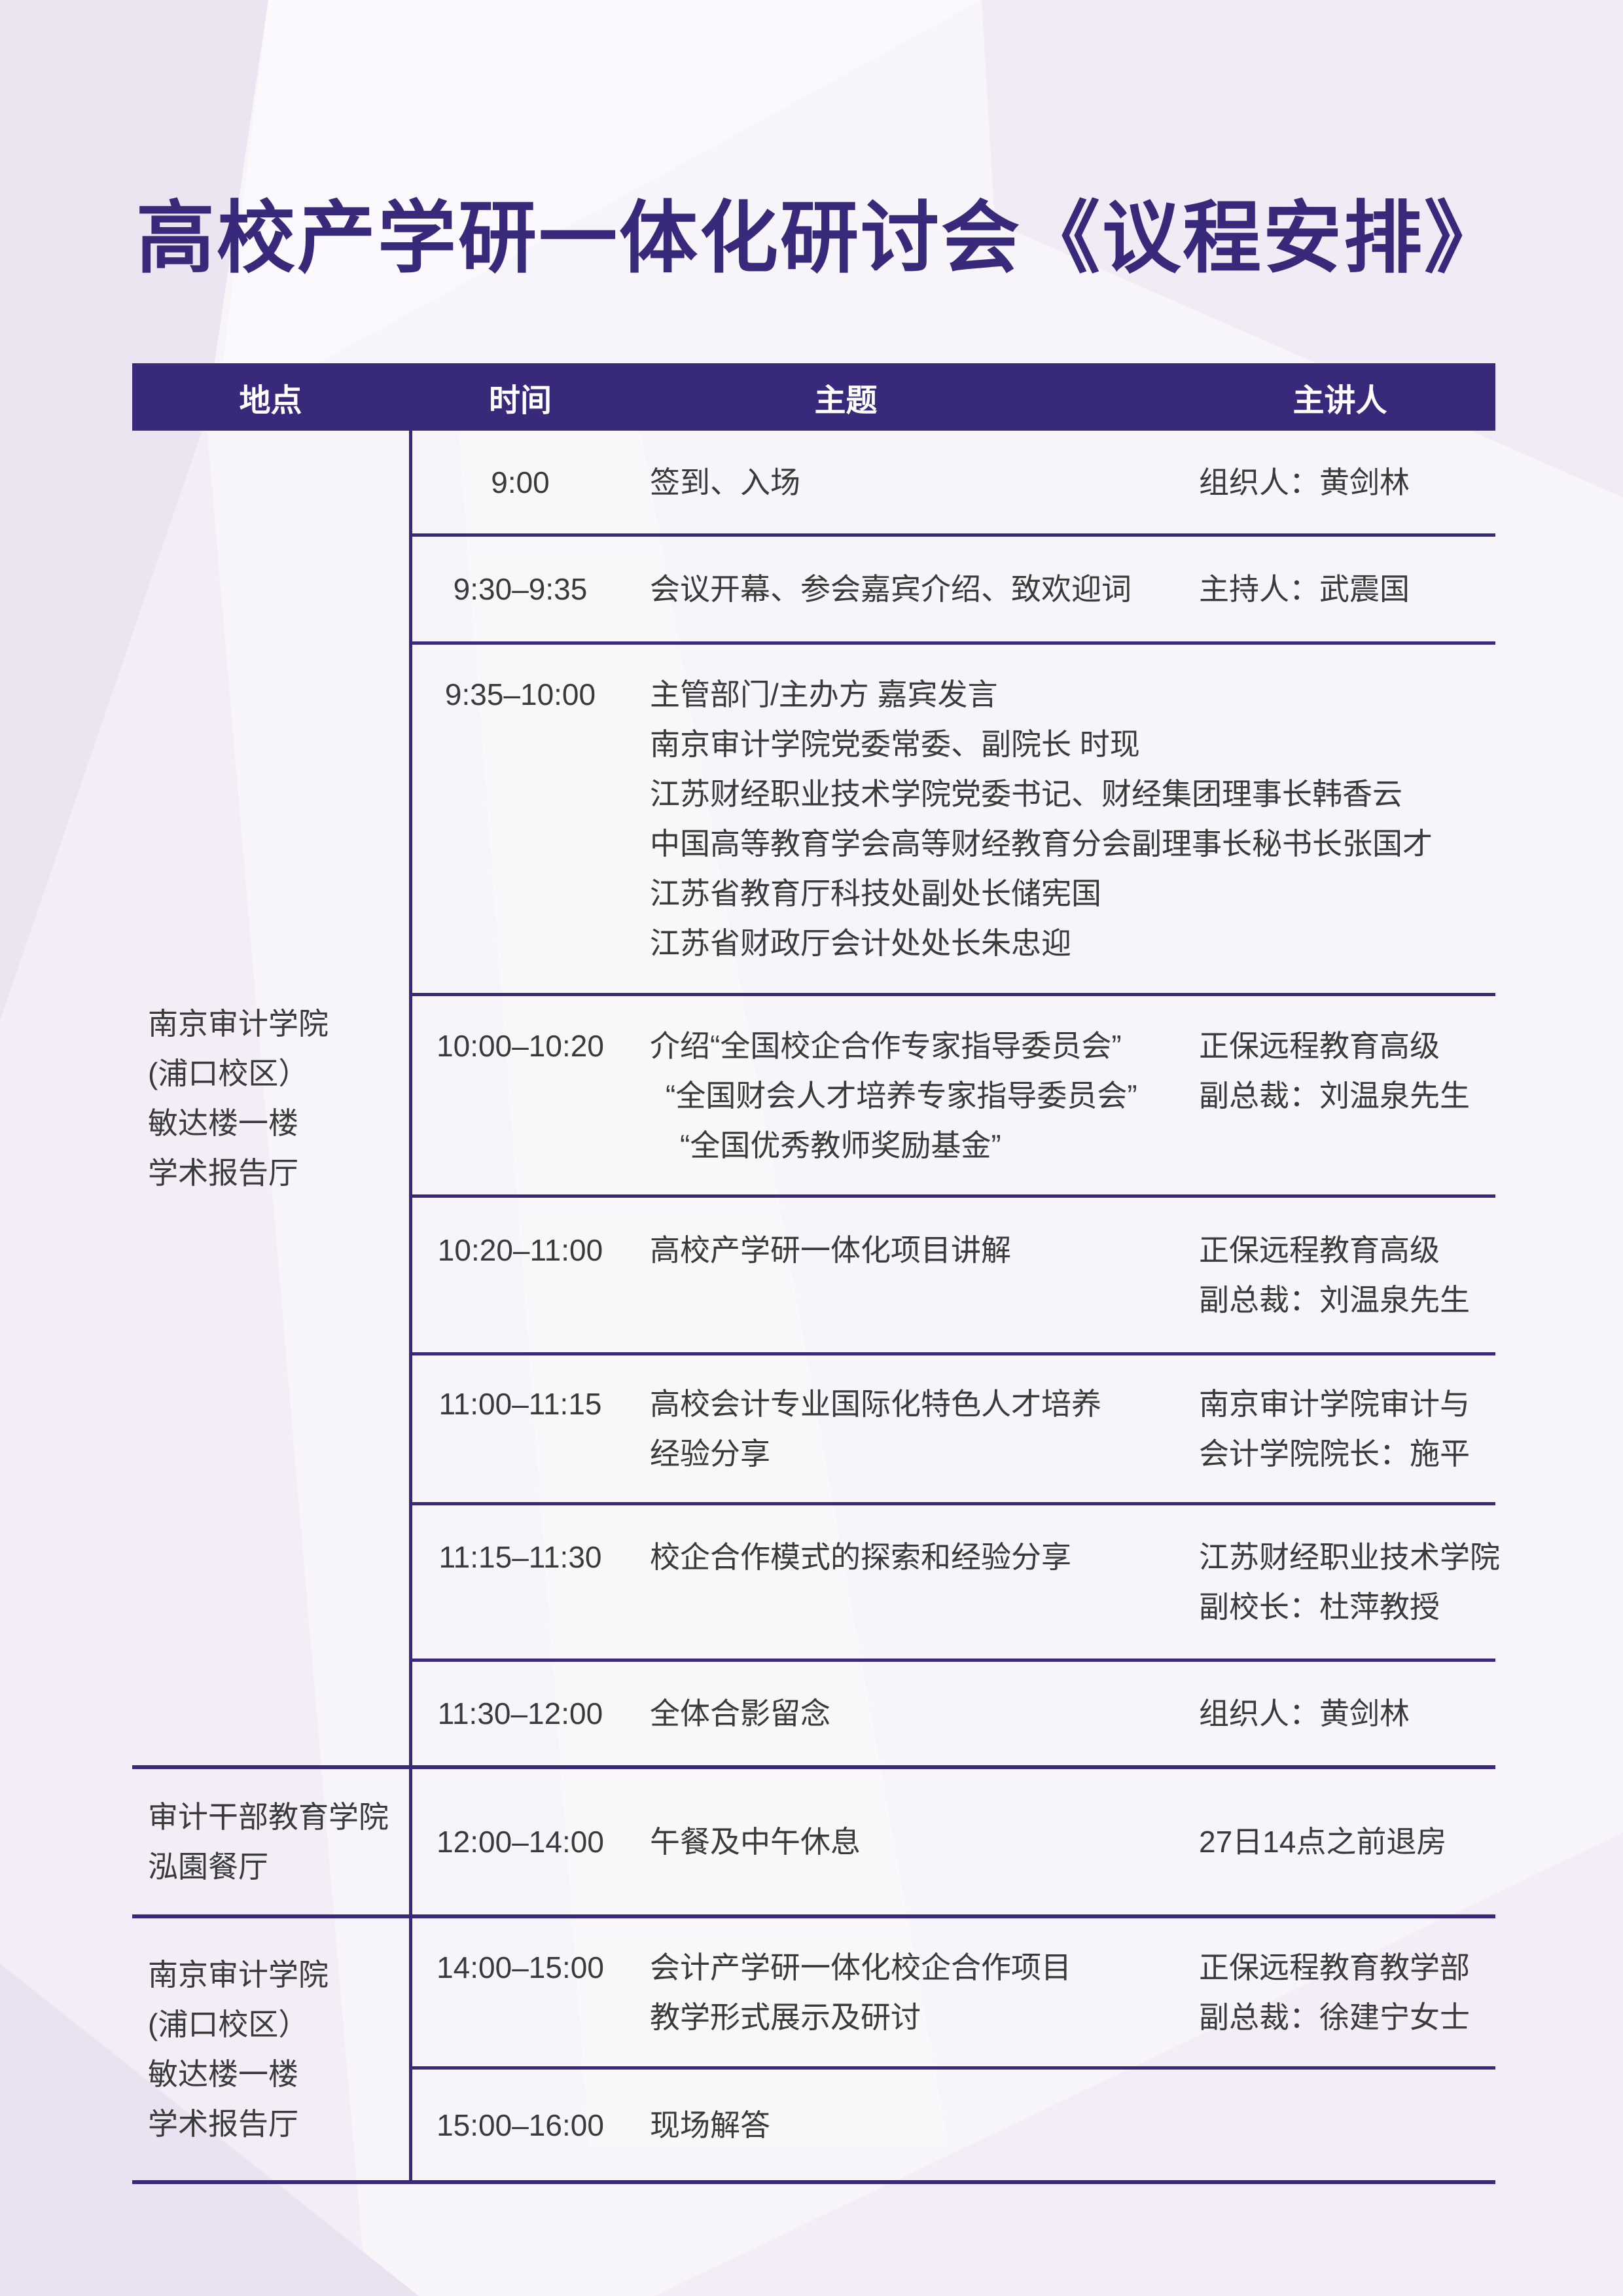  I want to click on time-cell: 9:30–9:35, so click(520, 589).